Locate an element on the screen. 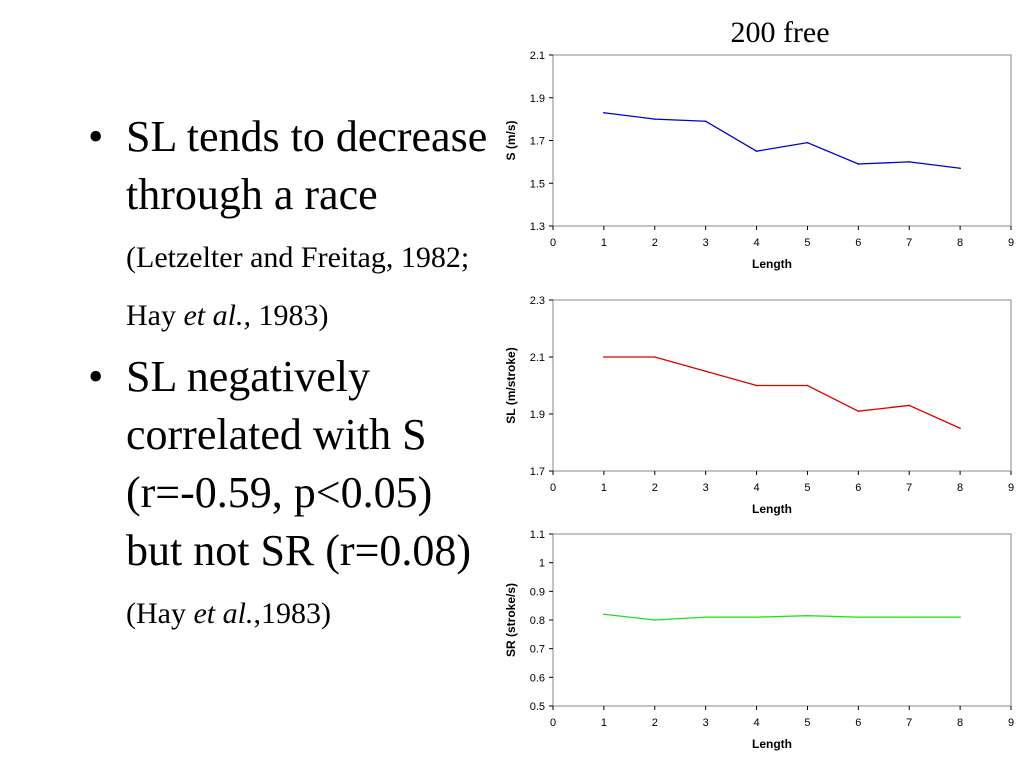 This screenshot has width=1024, height=768. bullet-citation: (Hay et al.,1983) is located at coordinates (228, 613).